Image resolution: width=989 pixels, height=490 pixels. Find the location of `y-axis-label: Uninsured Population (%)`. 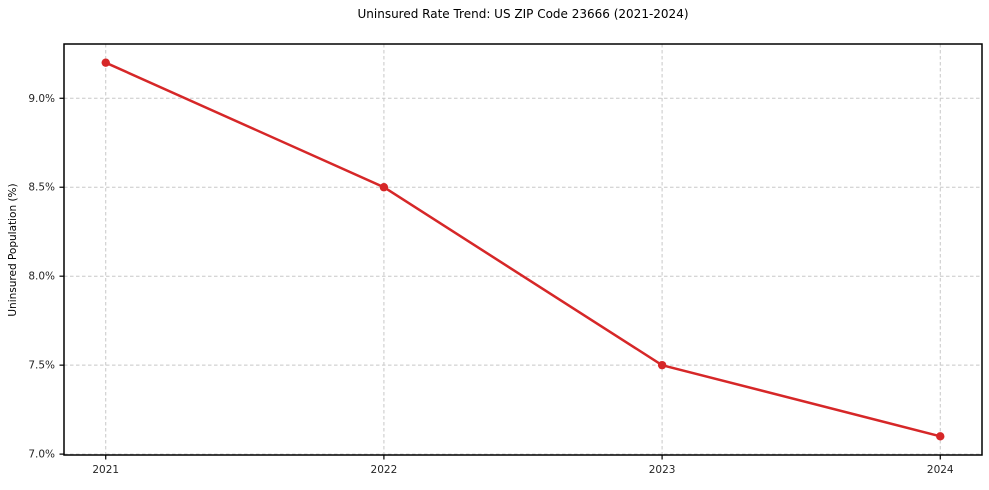

y-axis-label: Uninsured Population (%) is located at coordinates (13, 250).